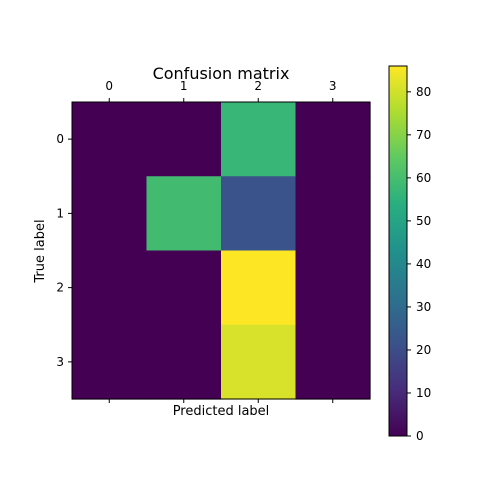  I want to click on heatmap-cell-r2-c2, so click(259, 288).